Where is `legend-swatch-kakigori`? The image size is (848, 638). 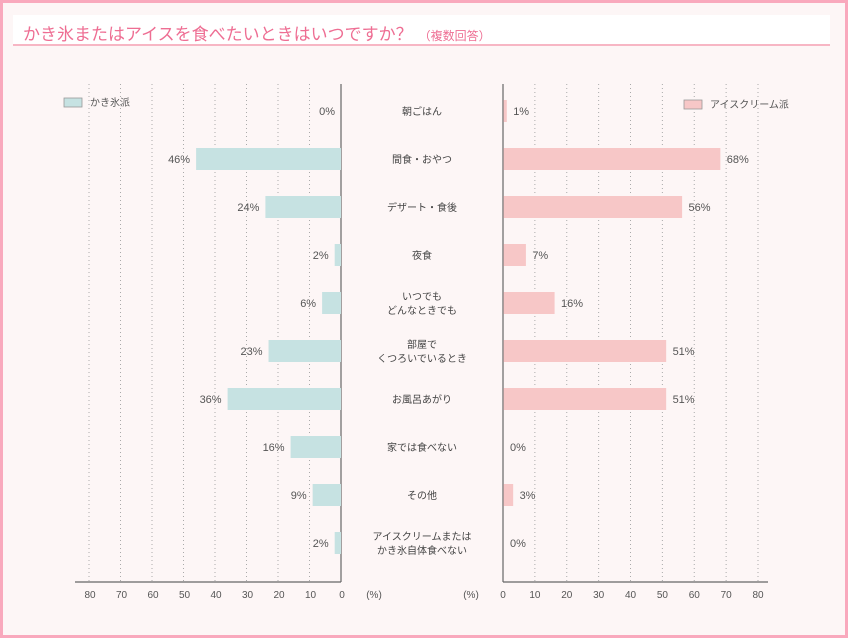
legend-swatch-kakigori is located at coordinates (73, 102).